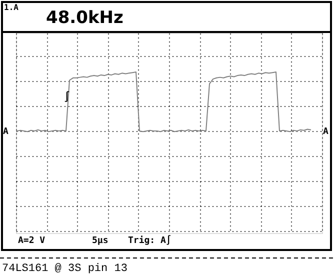 The image size is (336, 275). I want to click on text: Trig: A∫, so click(150, 240).